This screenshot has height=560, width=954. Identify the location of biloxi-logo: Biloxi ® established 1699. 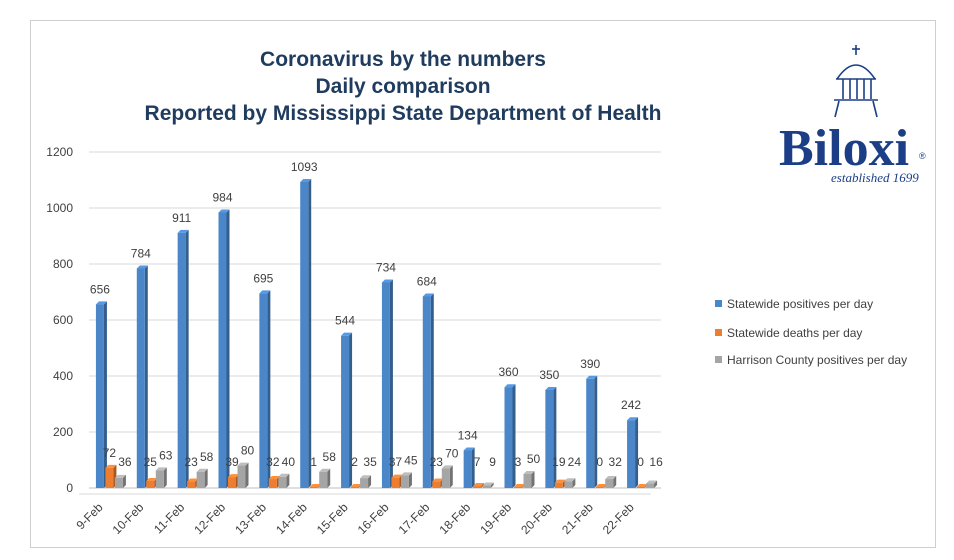
(852, 115).